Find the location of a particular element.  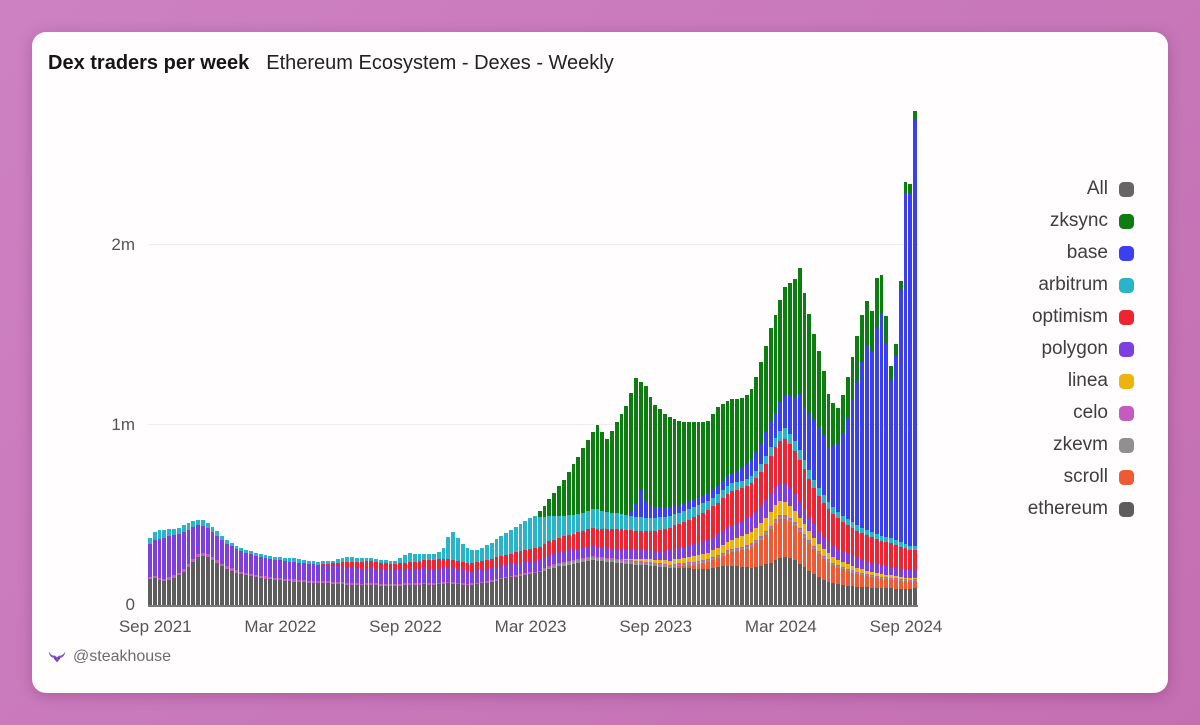

legend-item-base: base is located at coordinates (1100, 253).